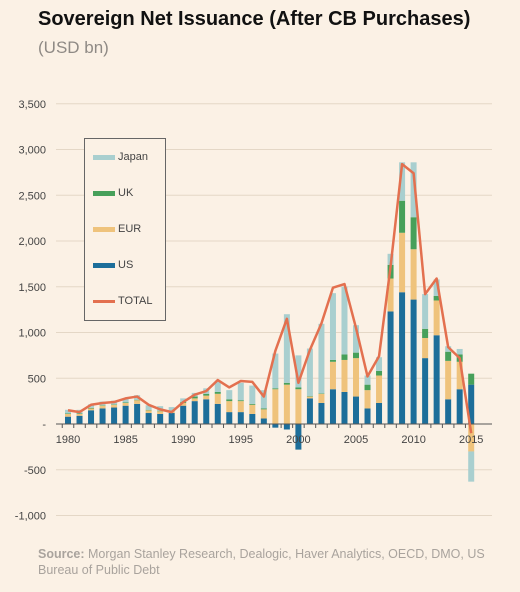  What do you see at coordinates (104, 157) in the screenshot?
I see `legend-swatch-japan` at bounding box center [104, 157].